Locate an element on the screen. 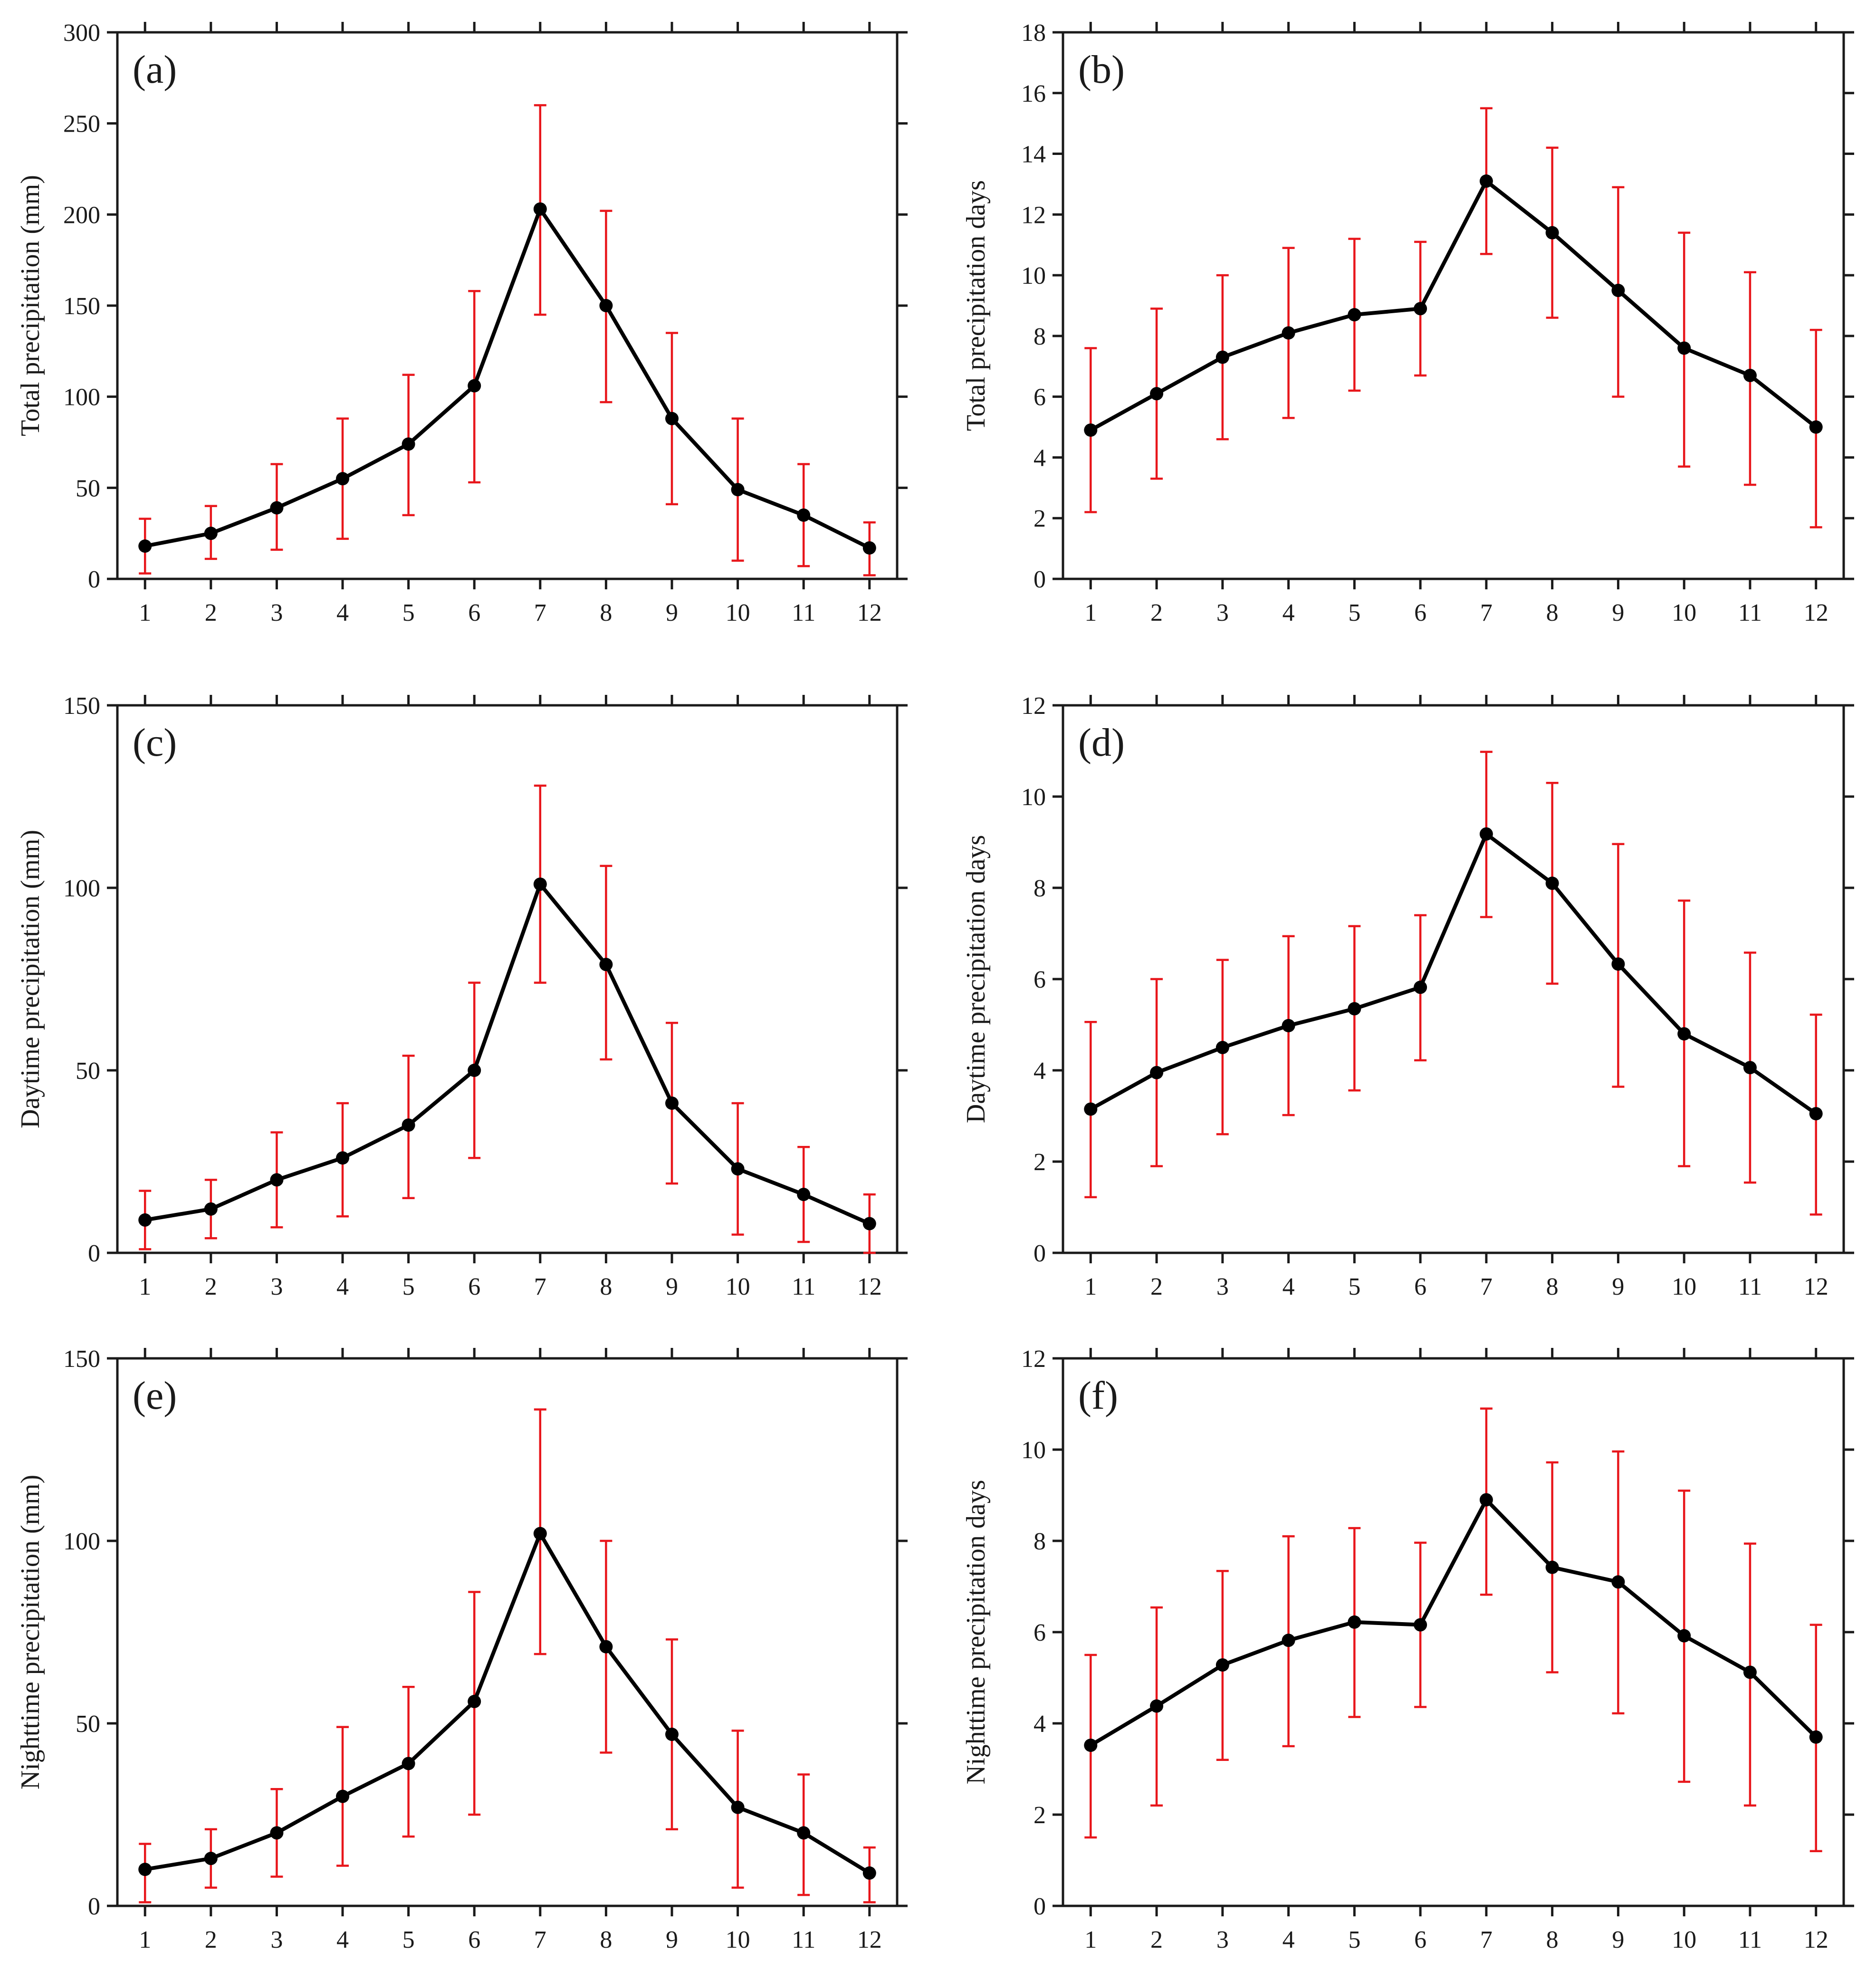  y-axis-label: Daytime precipitation (mm) is located at coordinates (31, 979).